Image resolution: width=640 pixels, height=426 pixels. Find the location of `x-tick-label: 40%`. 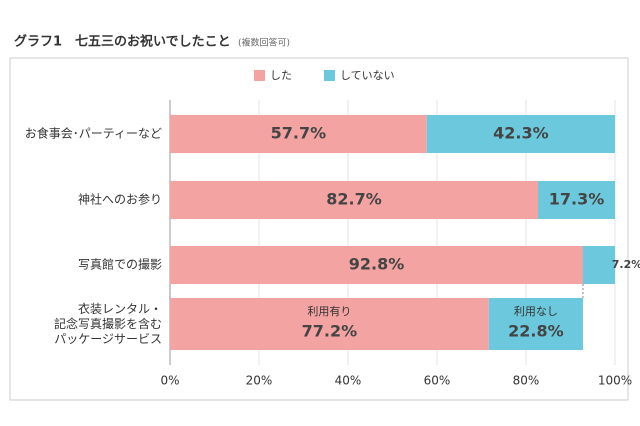

x-tick-label: 40% is located at coordinates (348, 381).